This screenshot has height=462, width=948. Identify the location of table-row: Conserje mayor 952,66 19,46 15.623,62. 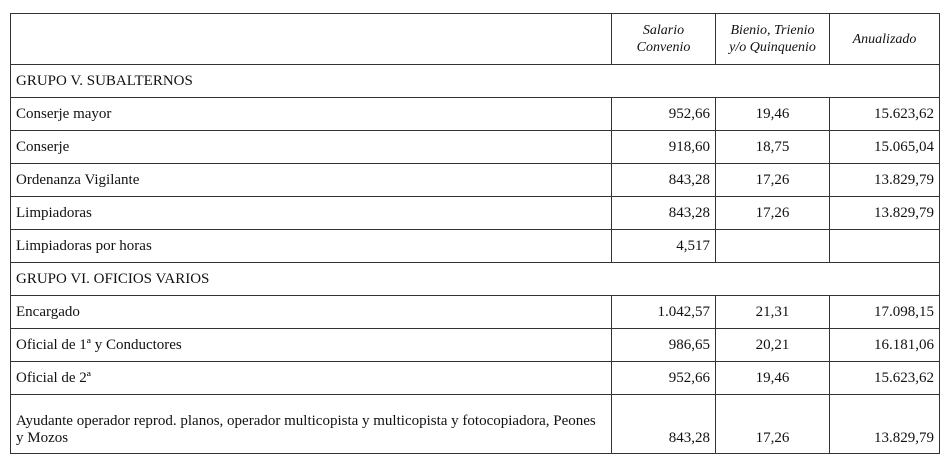
(475, 114).